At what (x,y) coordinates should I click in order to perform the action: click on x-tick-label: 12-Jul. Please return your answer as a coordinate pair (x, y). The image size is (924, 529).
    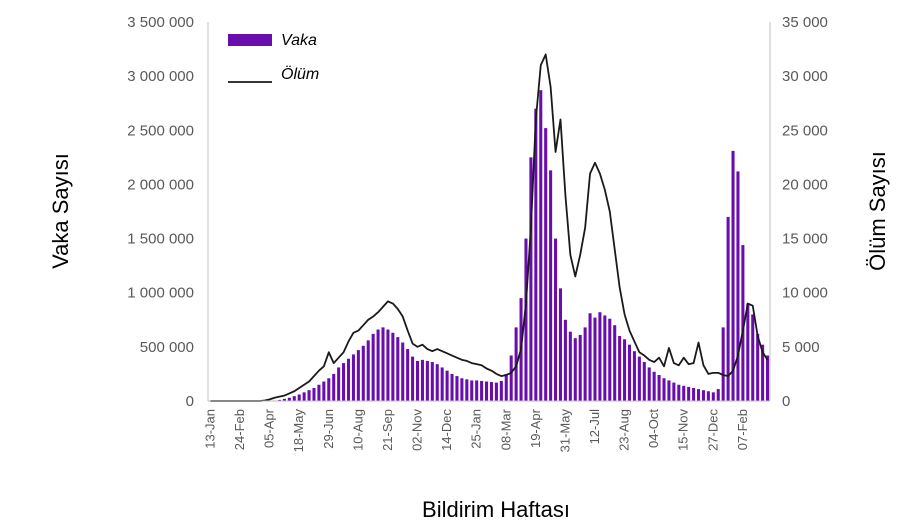
    Looking at the image, I should click on (594, 427).